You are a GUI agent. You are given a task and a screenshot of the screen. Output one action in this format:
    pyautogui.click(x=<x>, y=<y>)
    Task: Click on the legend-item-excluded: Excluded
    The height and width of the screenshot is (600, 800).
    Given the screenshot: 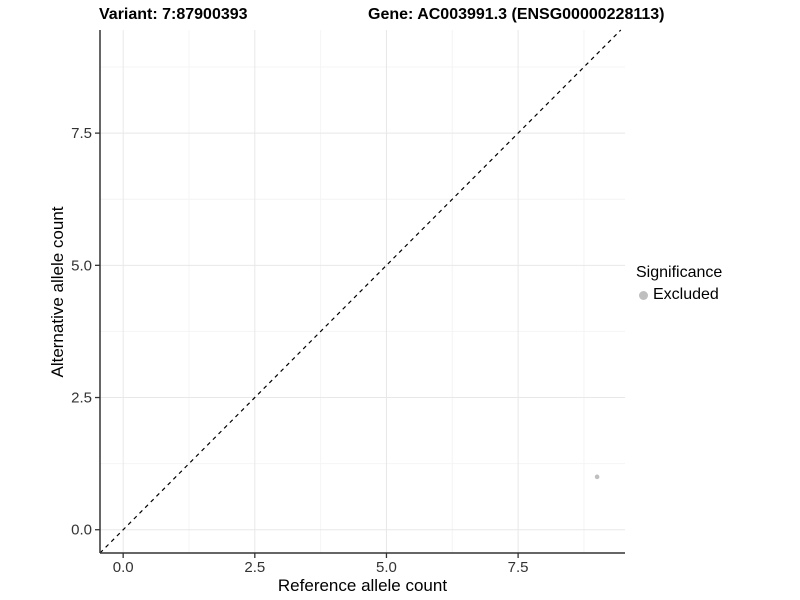 What is the action you would take?
    pyautogui.click(x=679, y=295)
    